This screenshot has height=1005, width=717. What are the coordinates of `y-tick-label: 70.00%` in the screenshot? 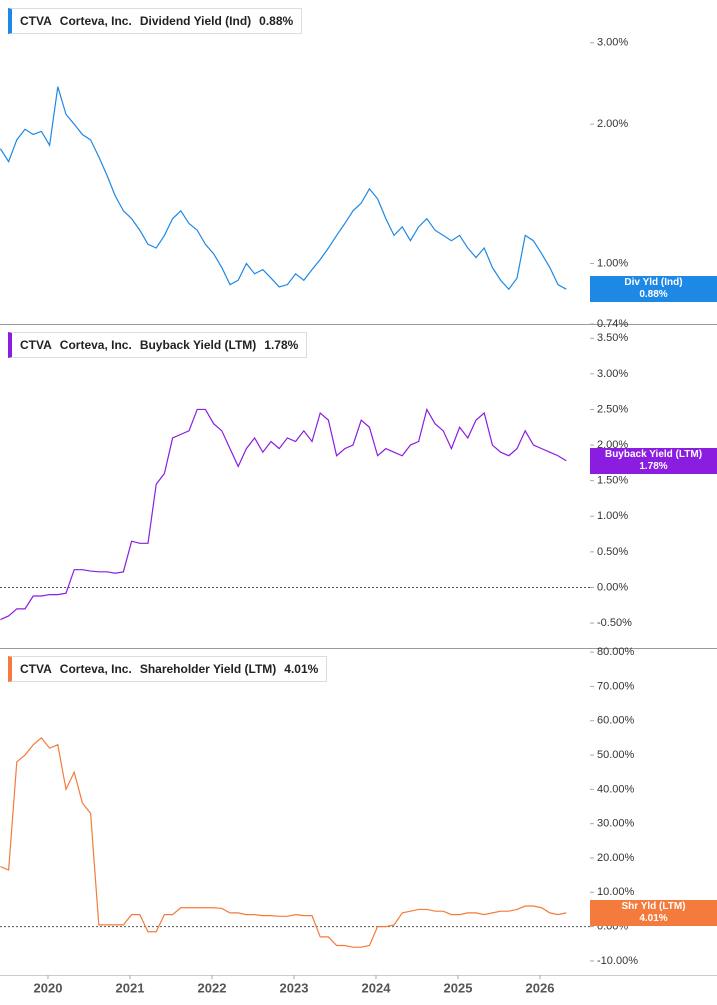 It's located at (616, 686).